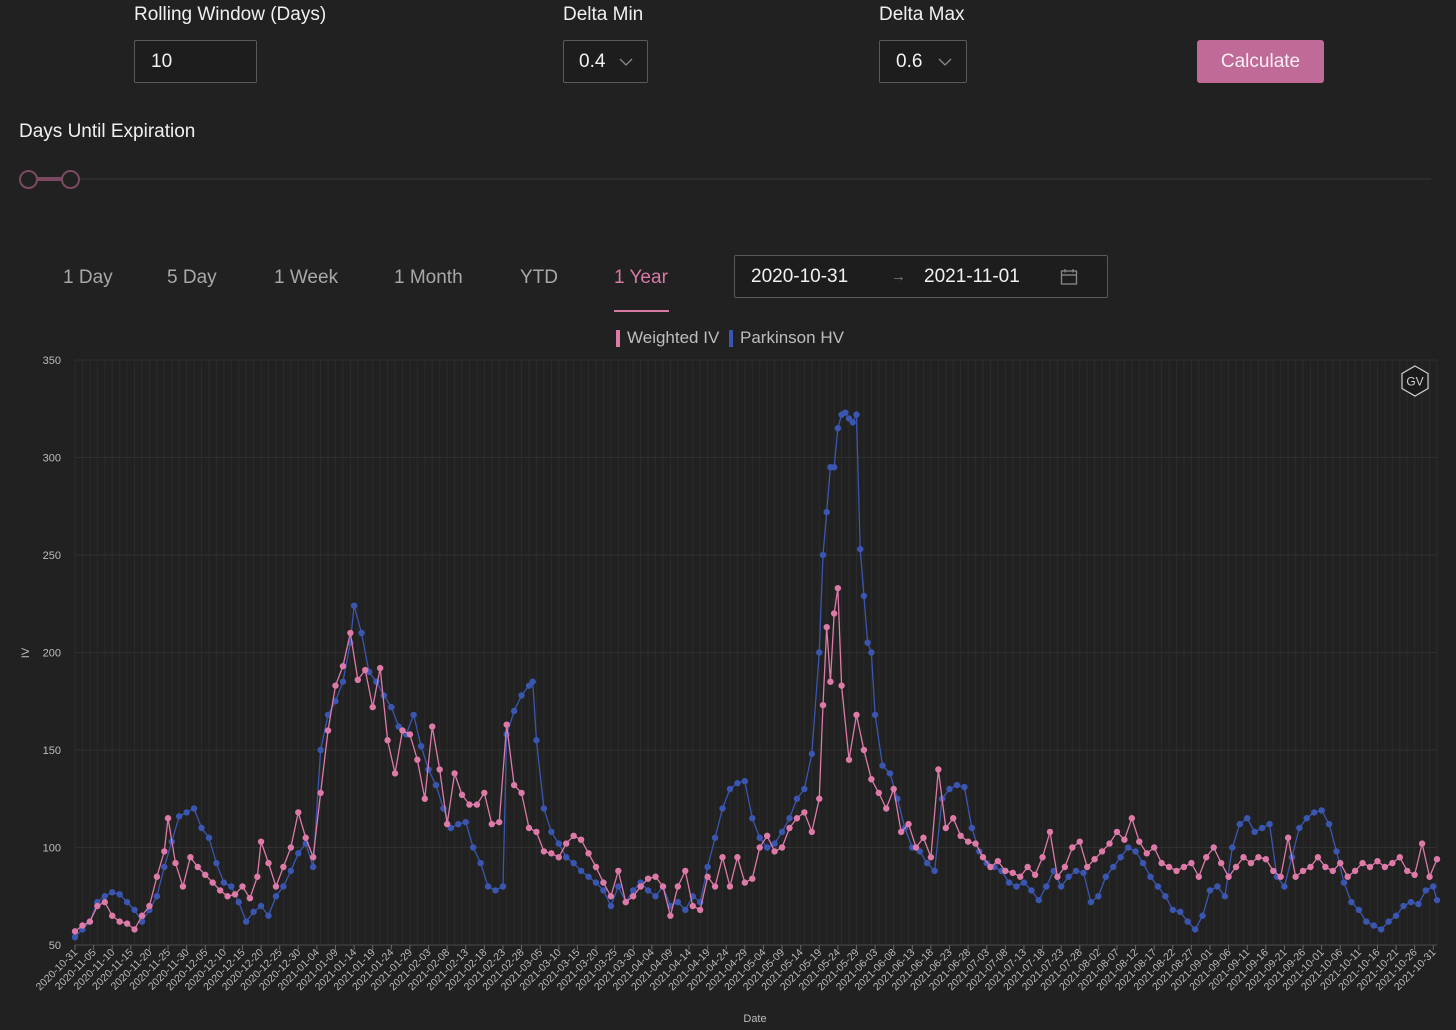  Describe the element at coordinates (28, 179) in the screenshot. I see `slider-handle-min` at that location.